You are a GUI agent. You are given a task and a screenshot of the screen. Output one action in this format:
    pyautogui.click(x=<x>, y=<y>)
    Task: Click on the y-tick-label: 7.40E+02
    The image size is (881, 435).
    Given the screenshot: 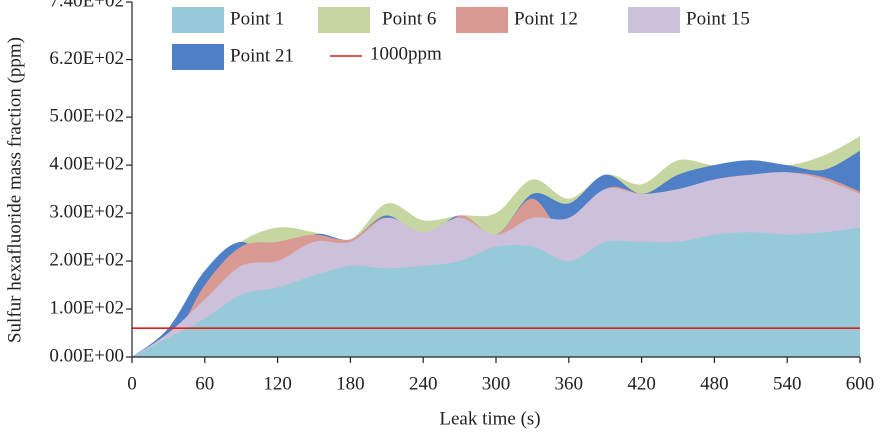 What is the action you would take?
    pyautogui.click(x=86, y=5)
    